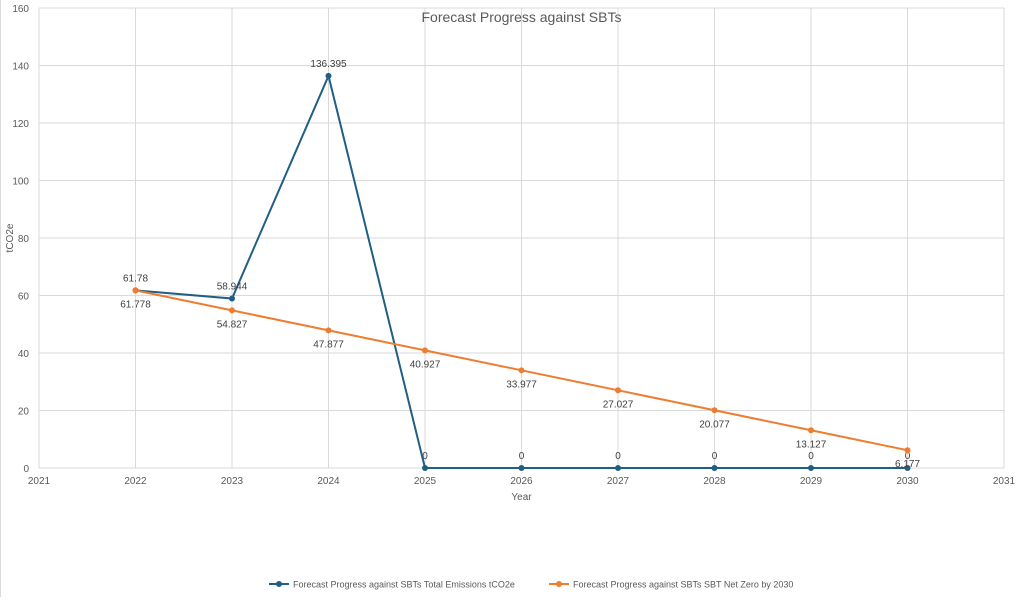  I want to click on x-tick-label: 2031, so click(1004, 481).